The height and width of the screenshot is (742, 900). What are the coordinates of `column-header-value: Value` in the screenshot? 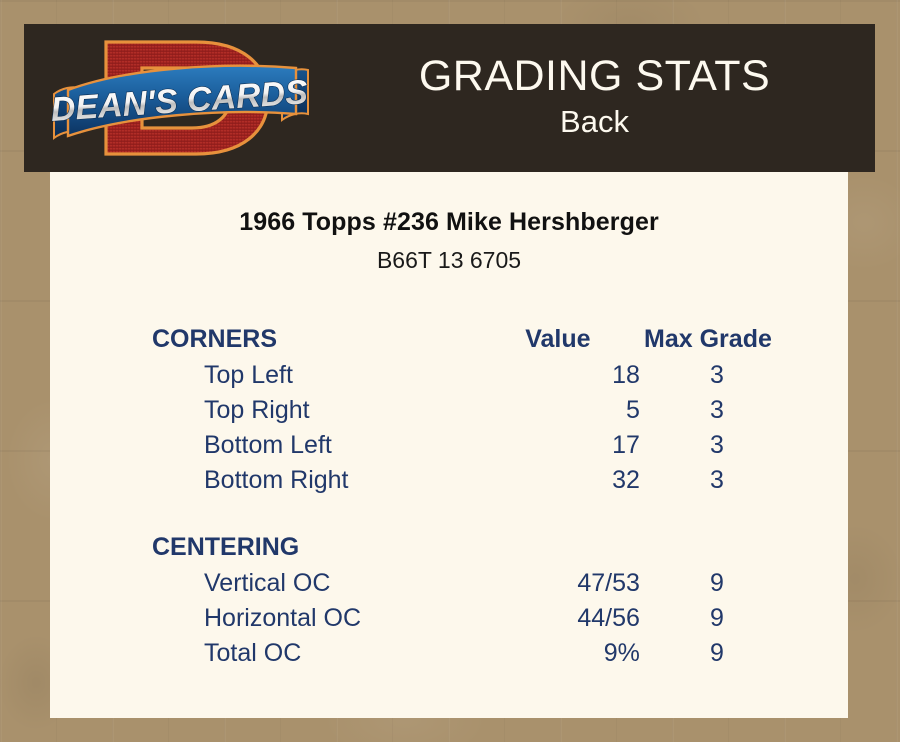 It's located at (558, 339).